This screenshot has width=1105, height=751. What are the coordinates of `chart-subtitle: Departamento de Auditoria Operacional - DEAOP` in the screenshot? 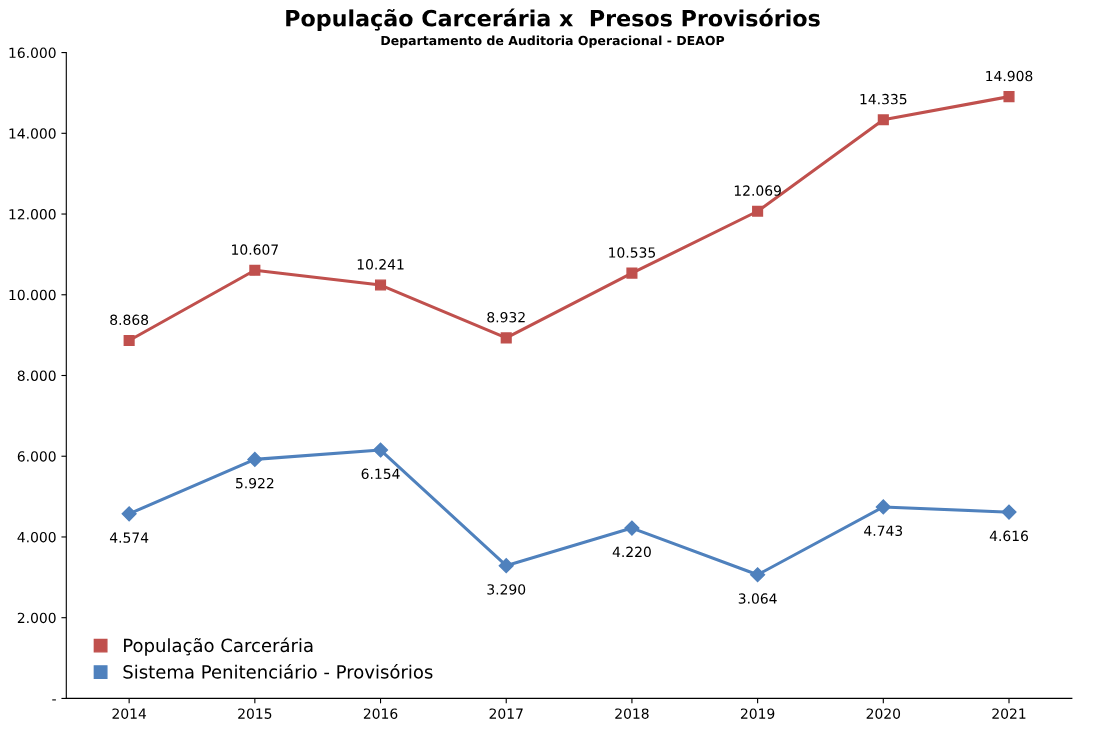 It's located at (553, 41).